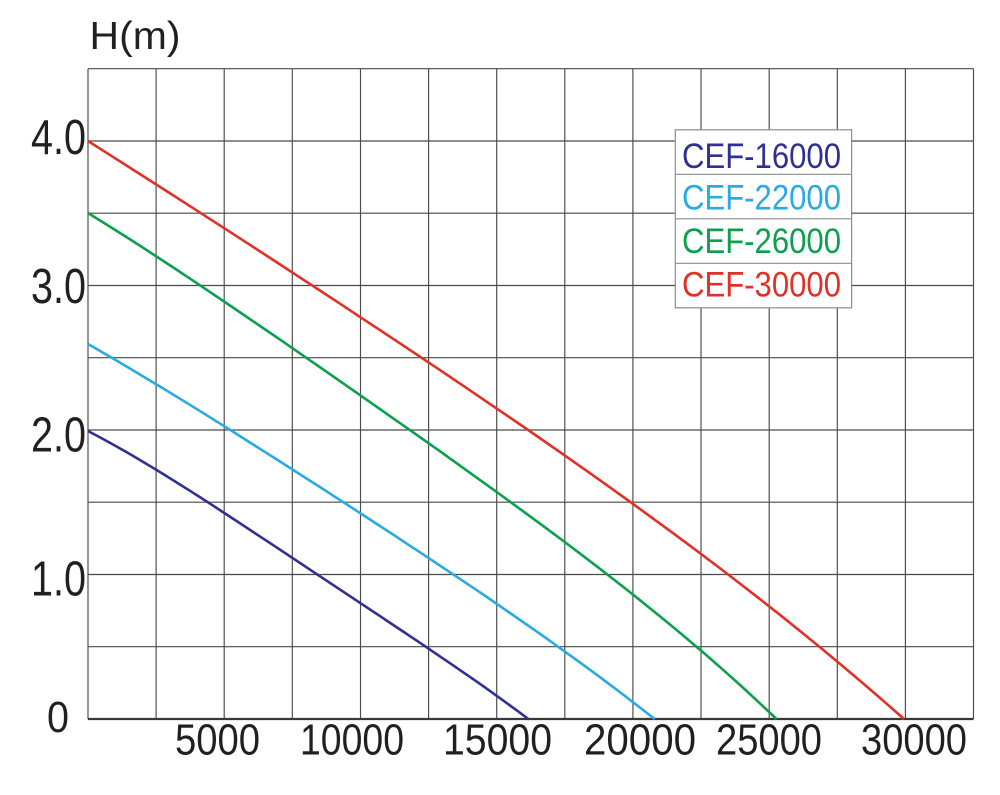 The height and width of the screenshot is (795, 1000). I want to click on svg-text: 1.0, so click(58, 580).